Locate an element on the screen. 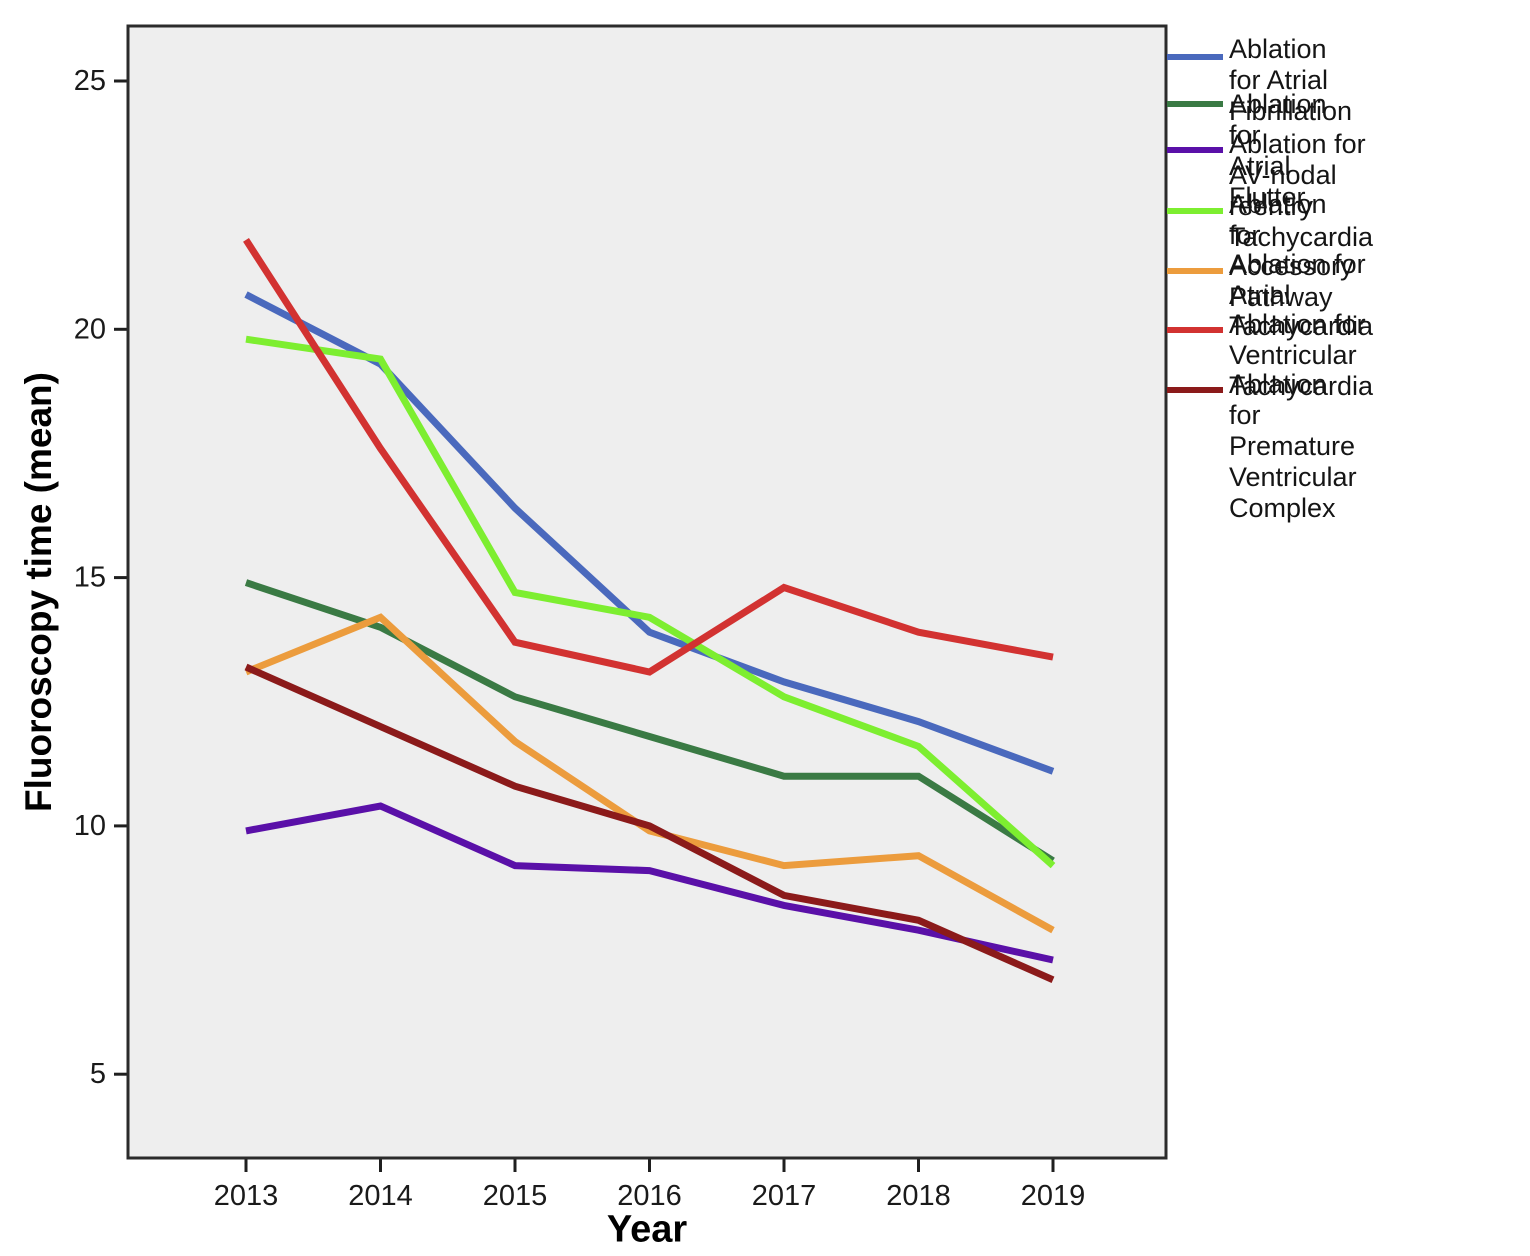  y-tick-label: 10 is located at coordinates (90, 826).